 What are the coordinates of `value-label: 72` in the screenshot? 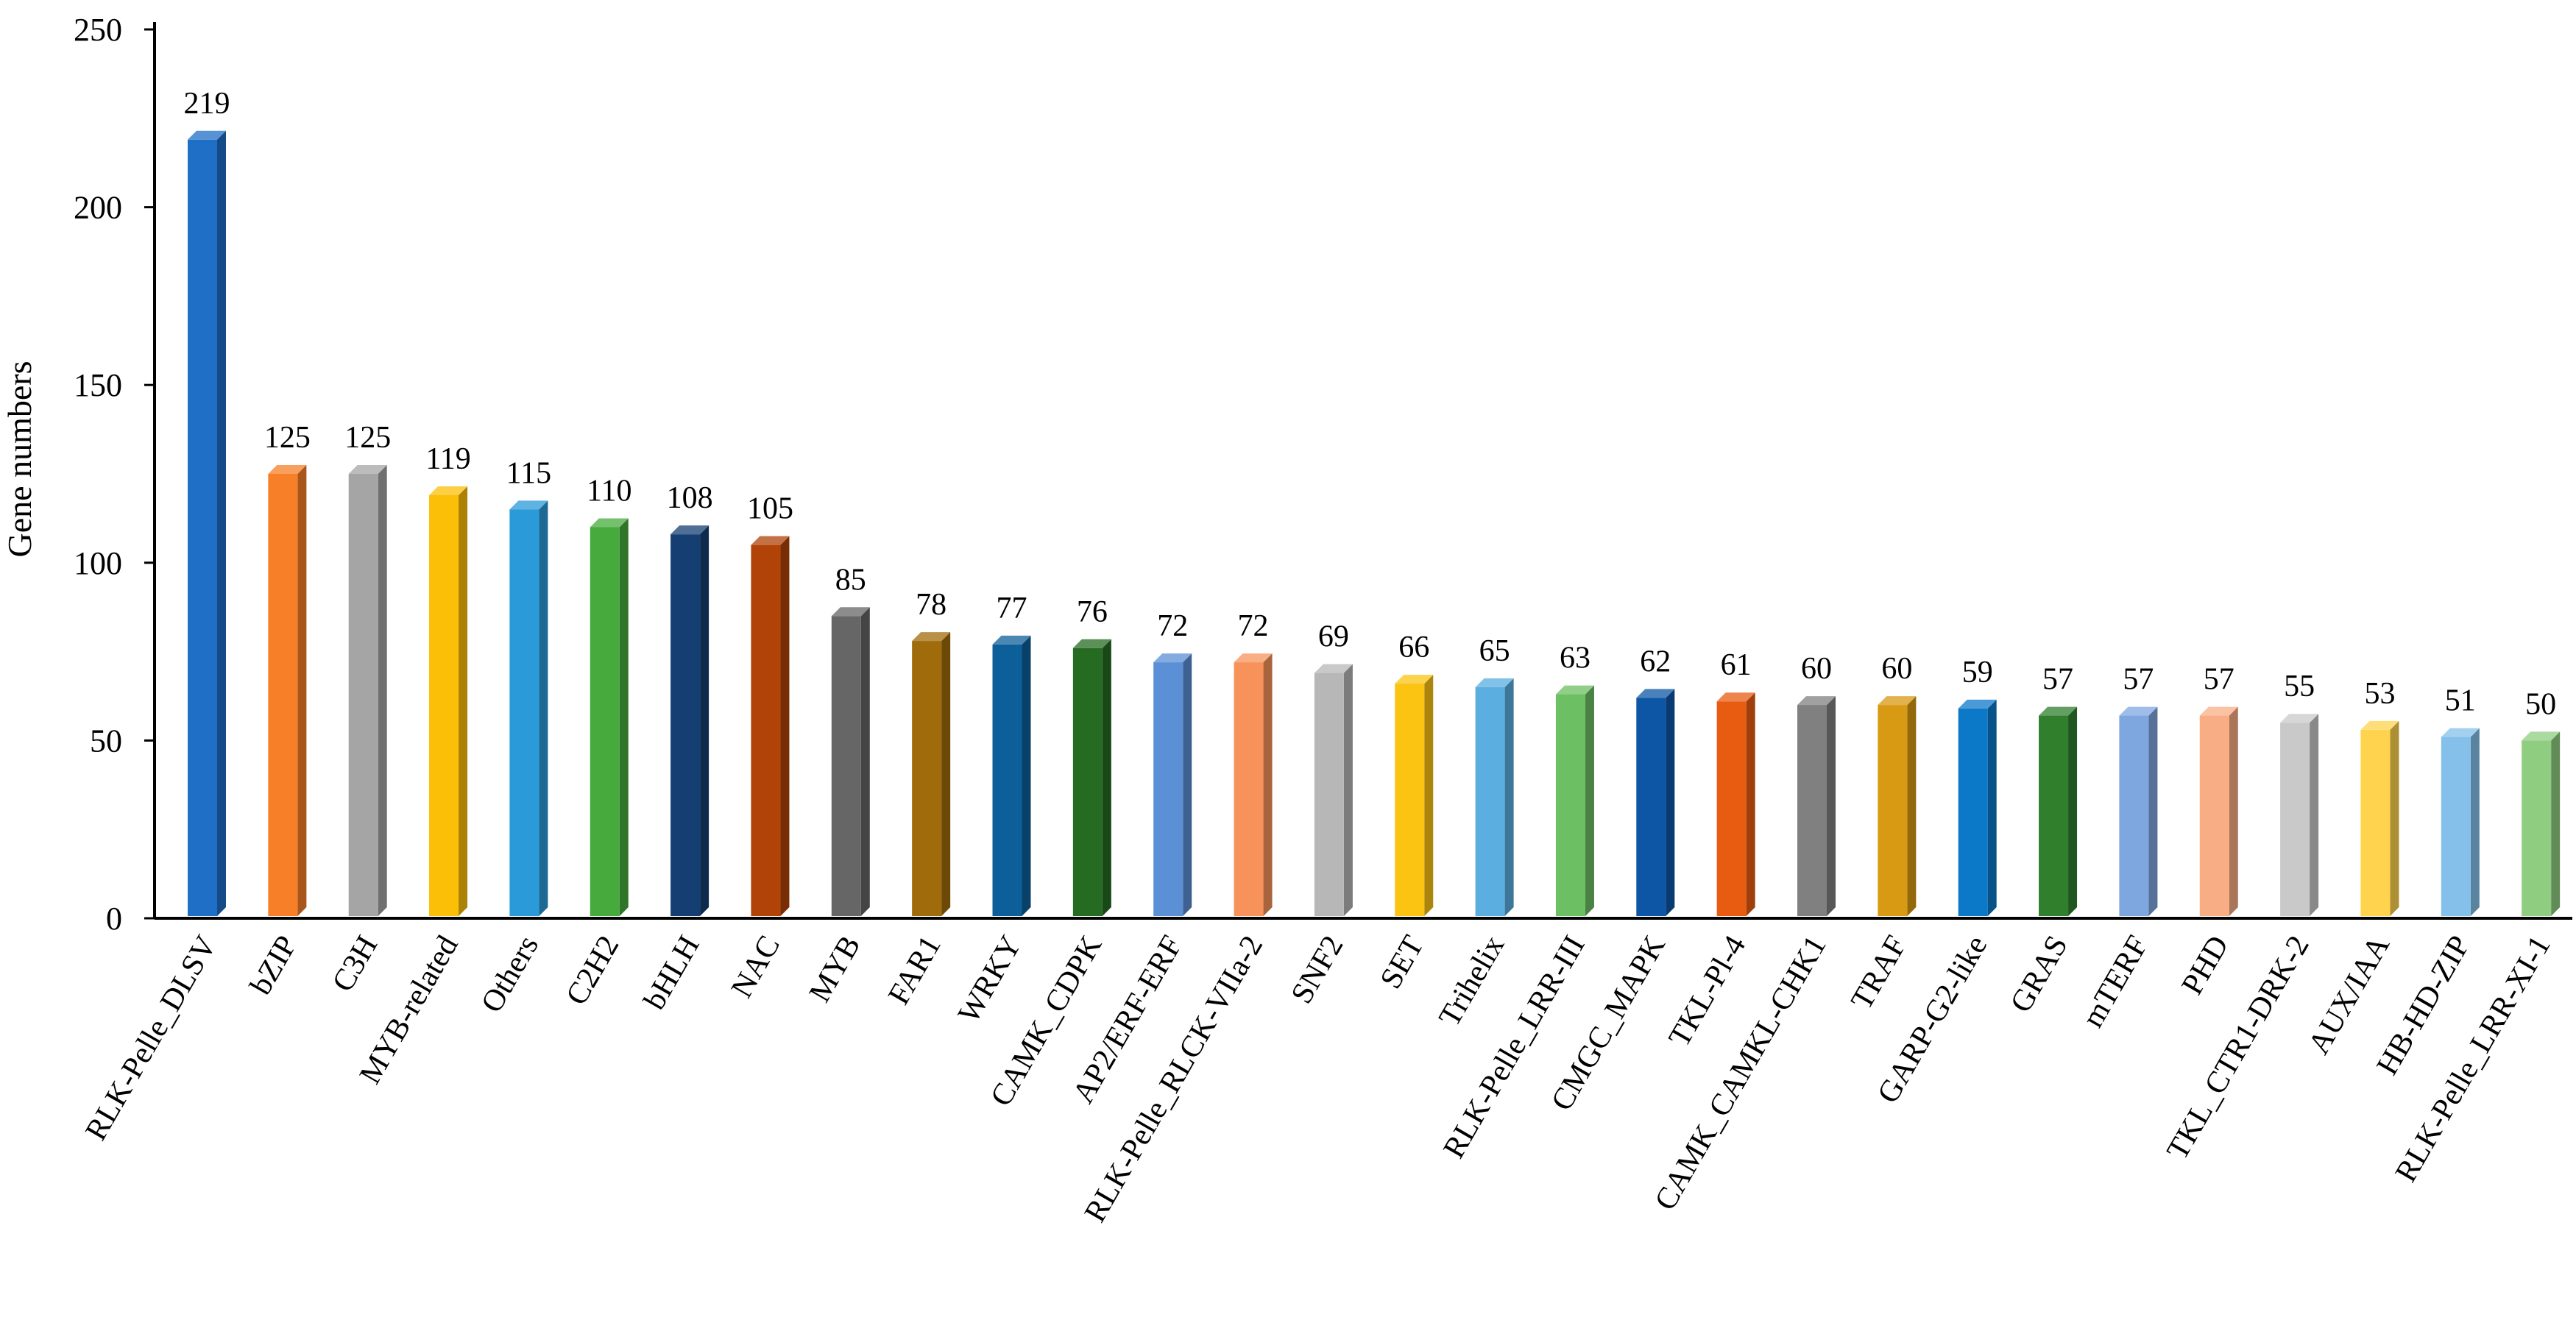 It's located at (1253, 626).